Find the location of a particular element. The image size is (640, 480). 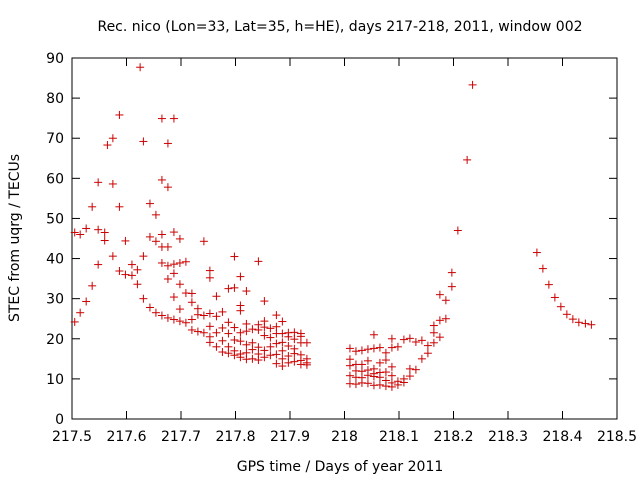

y-tick-label: 0 is located at coordinates (59, 420).